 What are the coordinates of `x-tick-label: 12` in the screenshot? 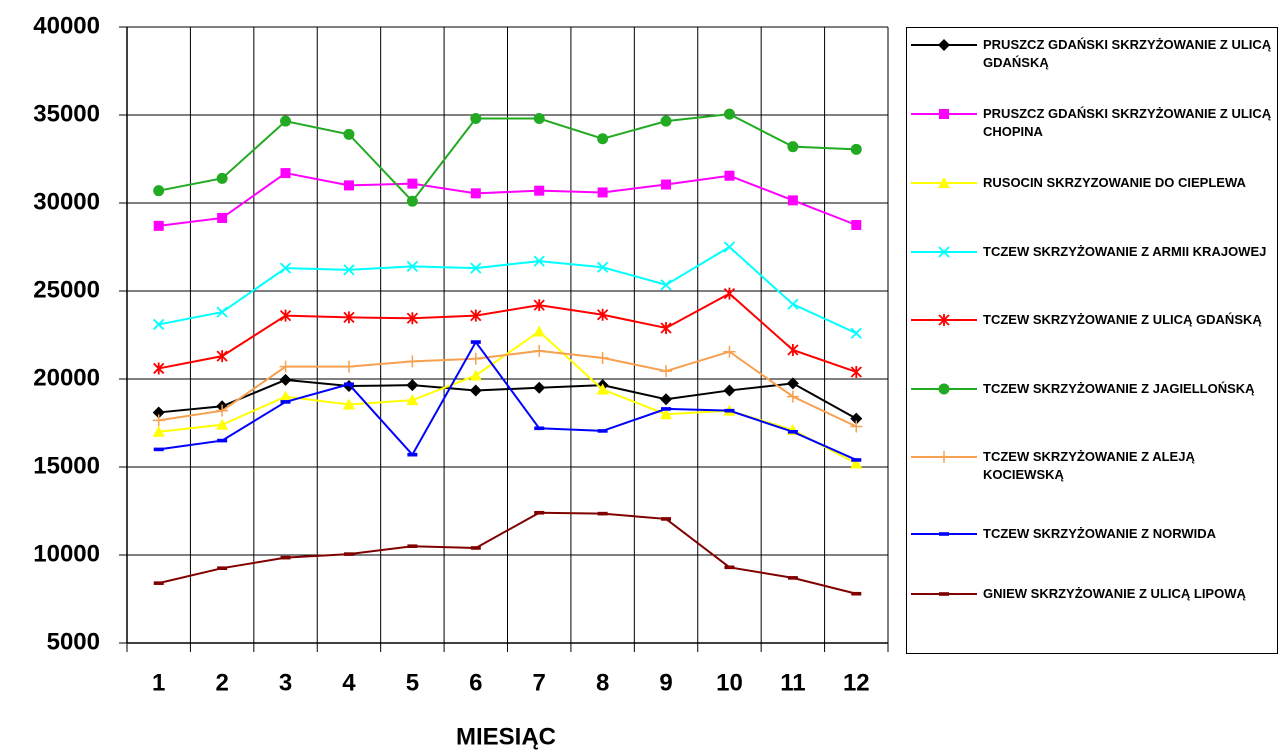 It's located at (856, 682).